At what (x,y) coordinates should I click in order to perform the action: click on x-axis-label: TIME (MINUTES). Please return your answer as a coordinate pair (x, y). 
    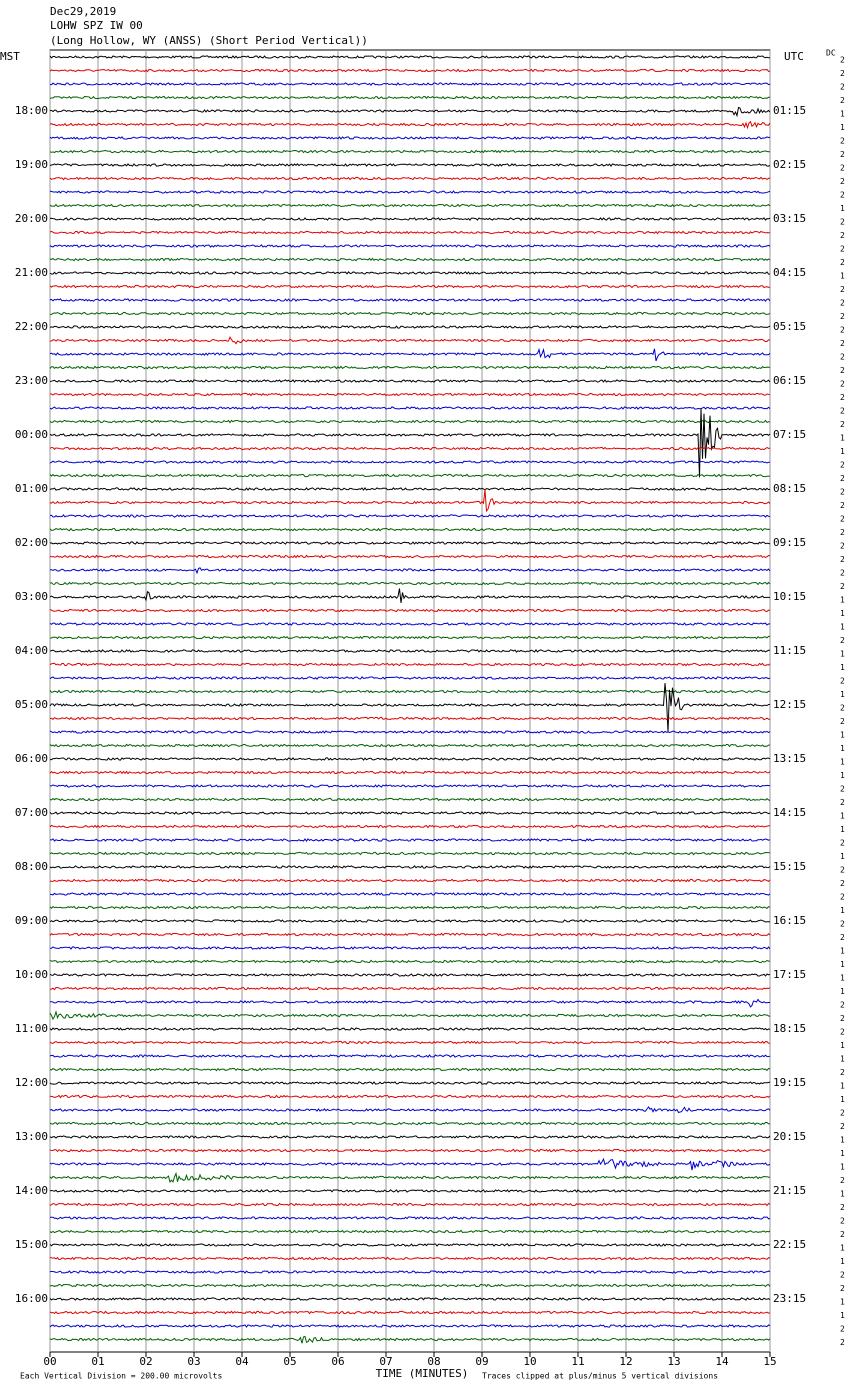
    Looking at the image, I should click on (422, 1373).